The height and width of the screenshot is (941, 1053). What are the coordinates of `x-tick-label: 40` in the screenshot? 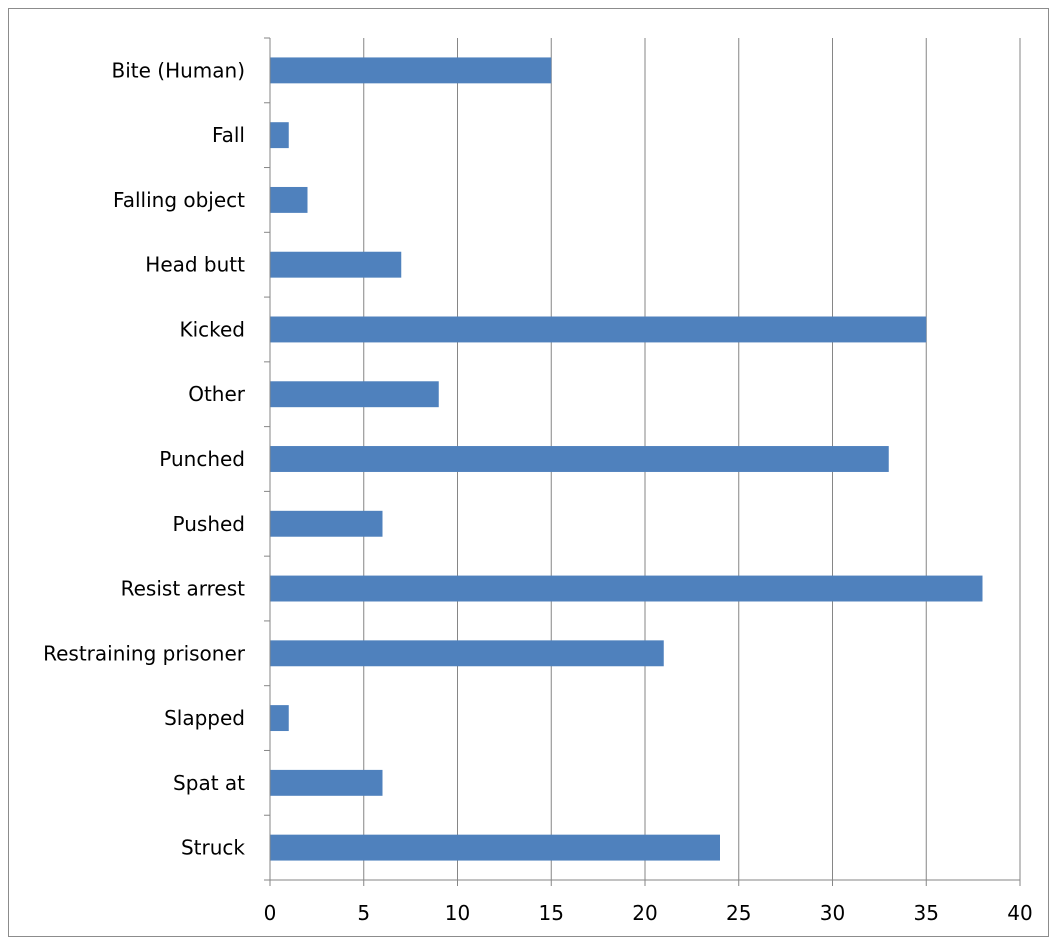 It's located at (1019, 913).